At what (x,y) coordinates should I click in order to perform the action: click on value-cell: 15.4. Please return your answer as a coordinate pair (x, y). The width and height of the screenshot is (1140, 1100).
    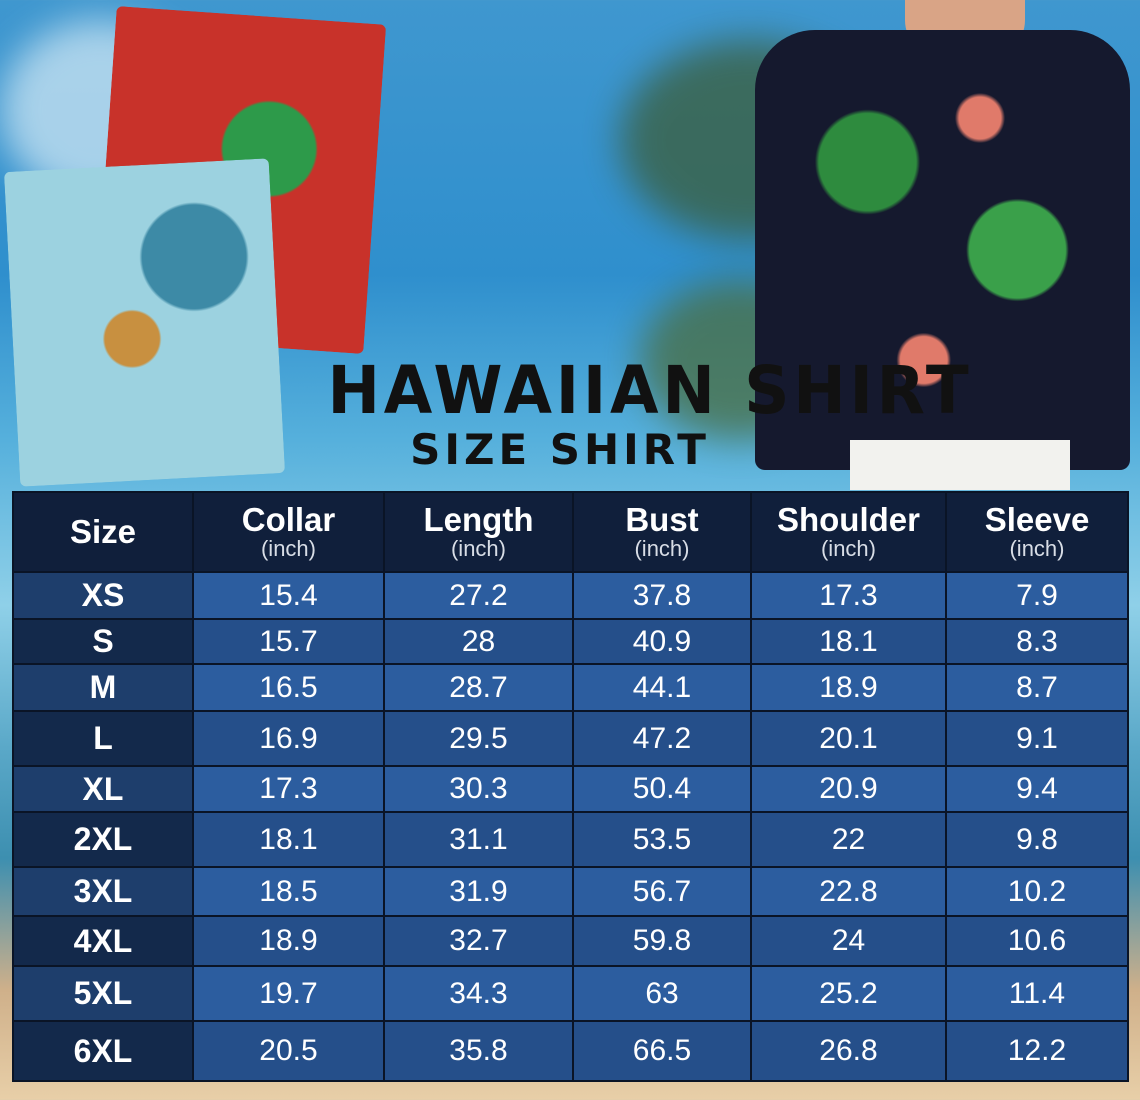
    Looking at the image, I should click on (288, 595).